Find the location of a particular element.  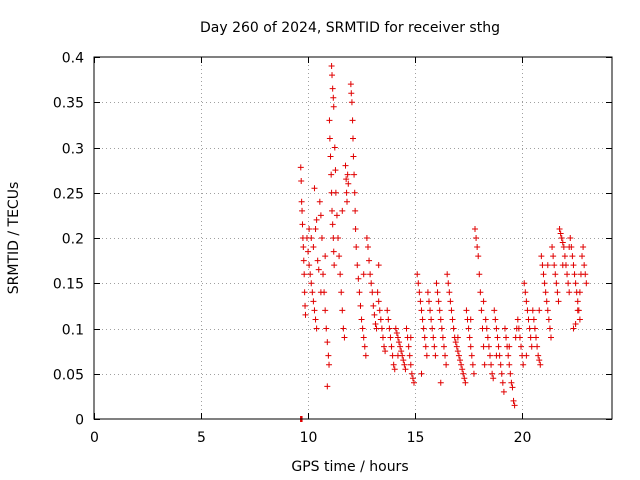

y-tick-label: 0 is located at coordinates (79, 421).